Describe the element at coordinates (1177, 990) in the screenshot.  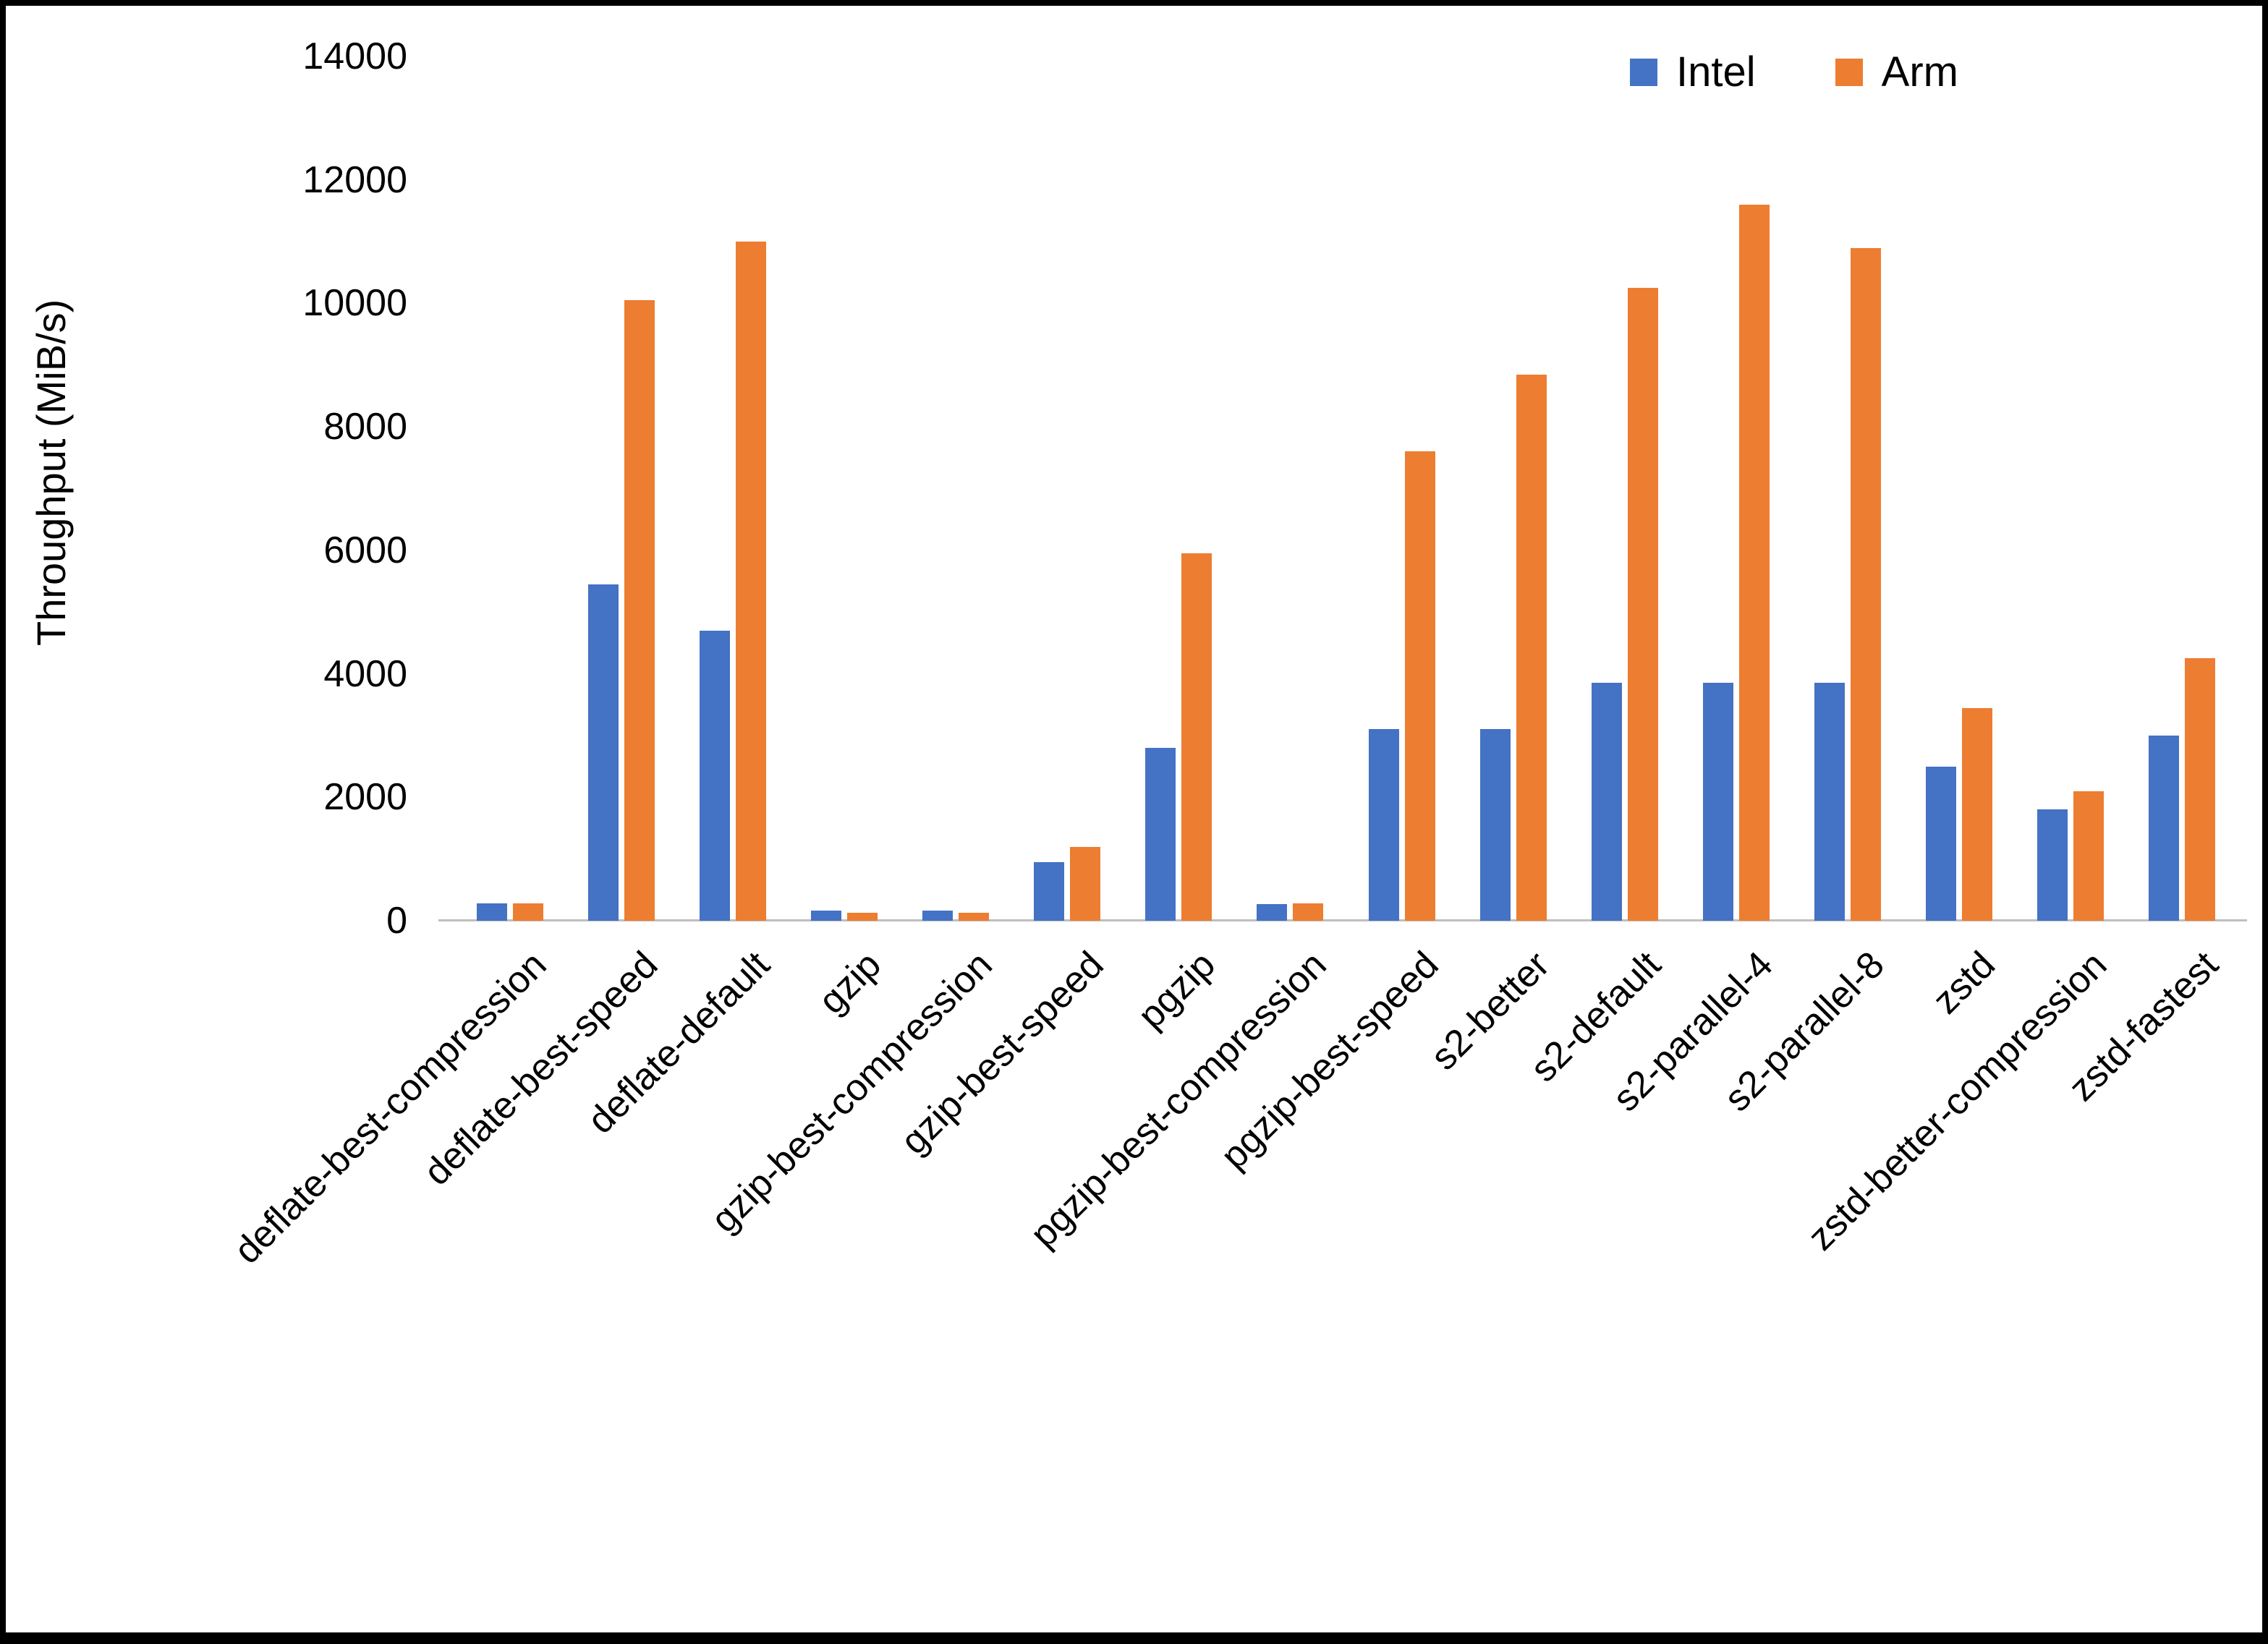
I see `x-axis-category-label: pgzip` at that location.